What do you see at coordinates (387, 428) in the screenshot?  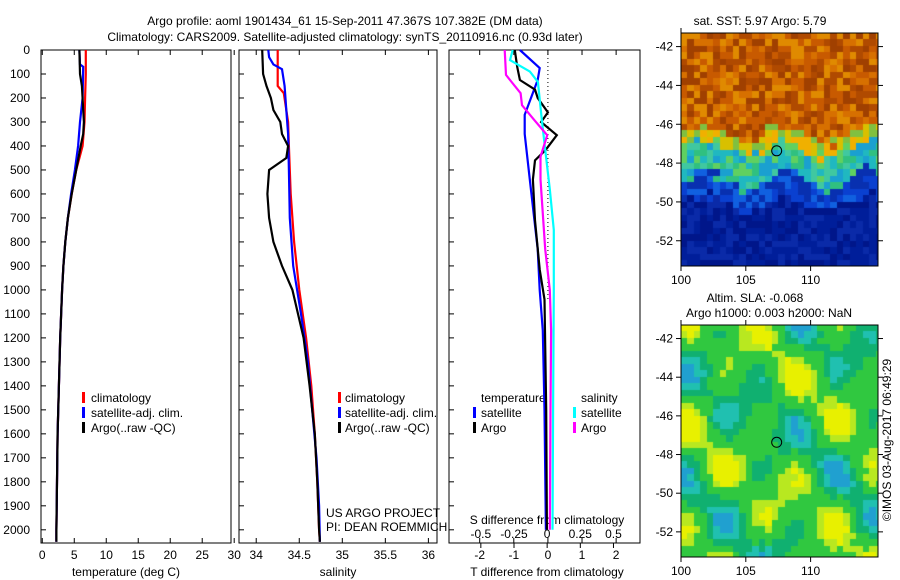 I see `legend-label: Argo(..raw -QC)` at bounding box center [387, 428].